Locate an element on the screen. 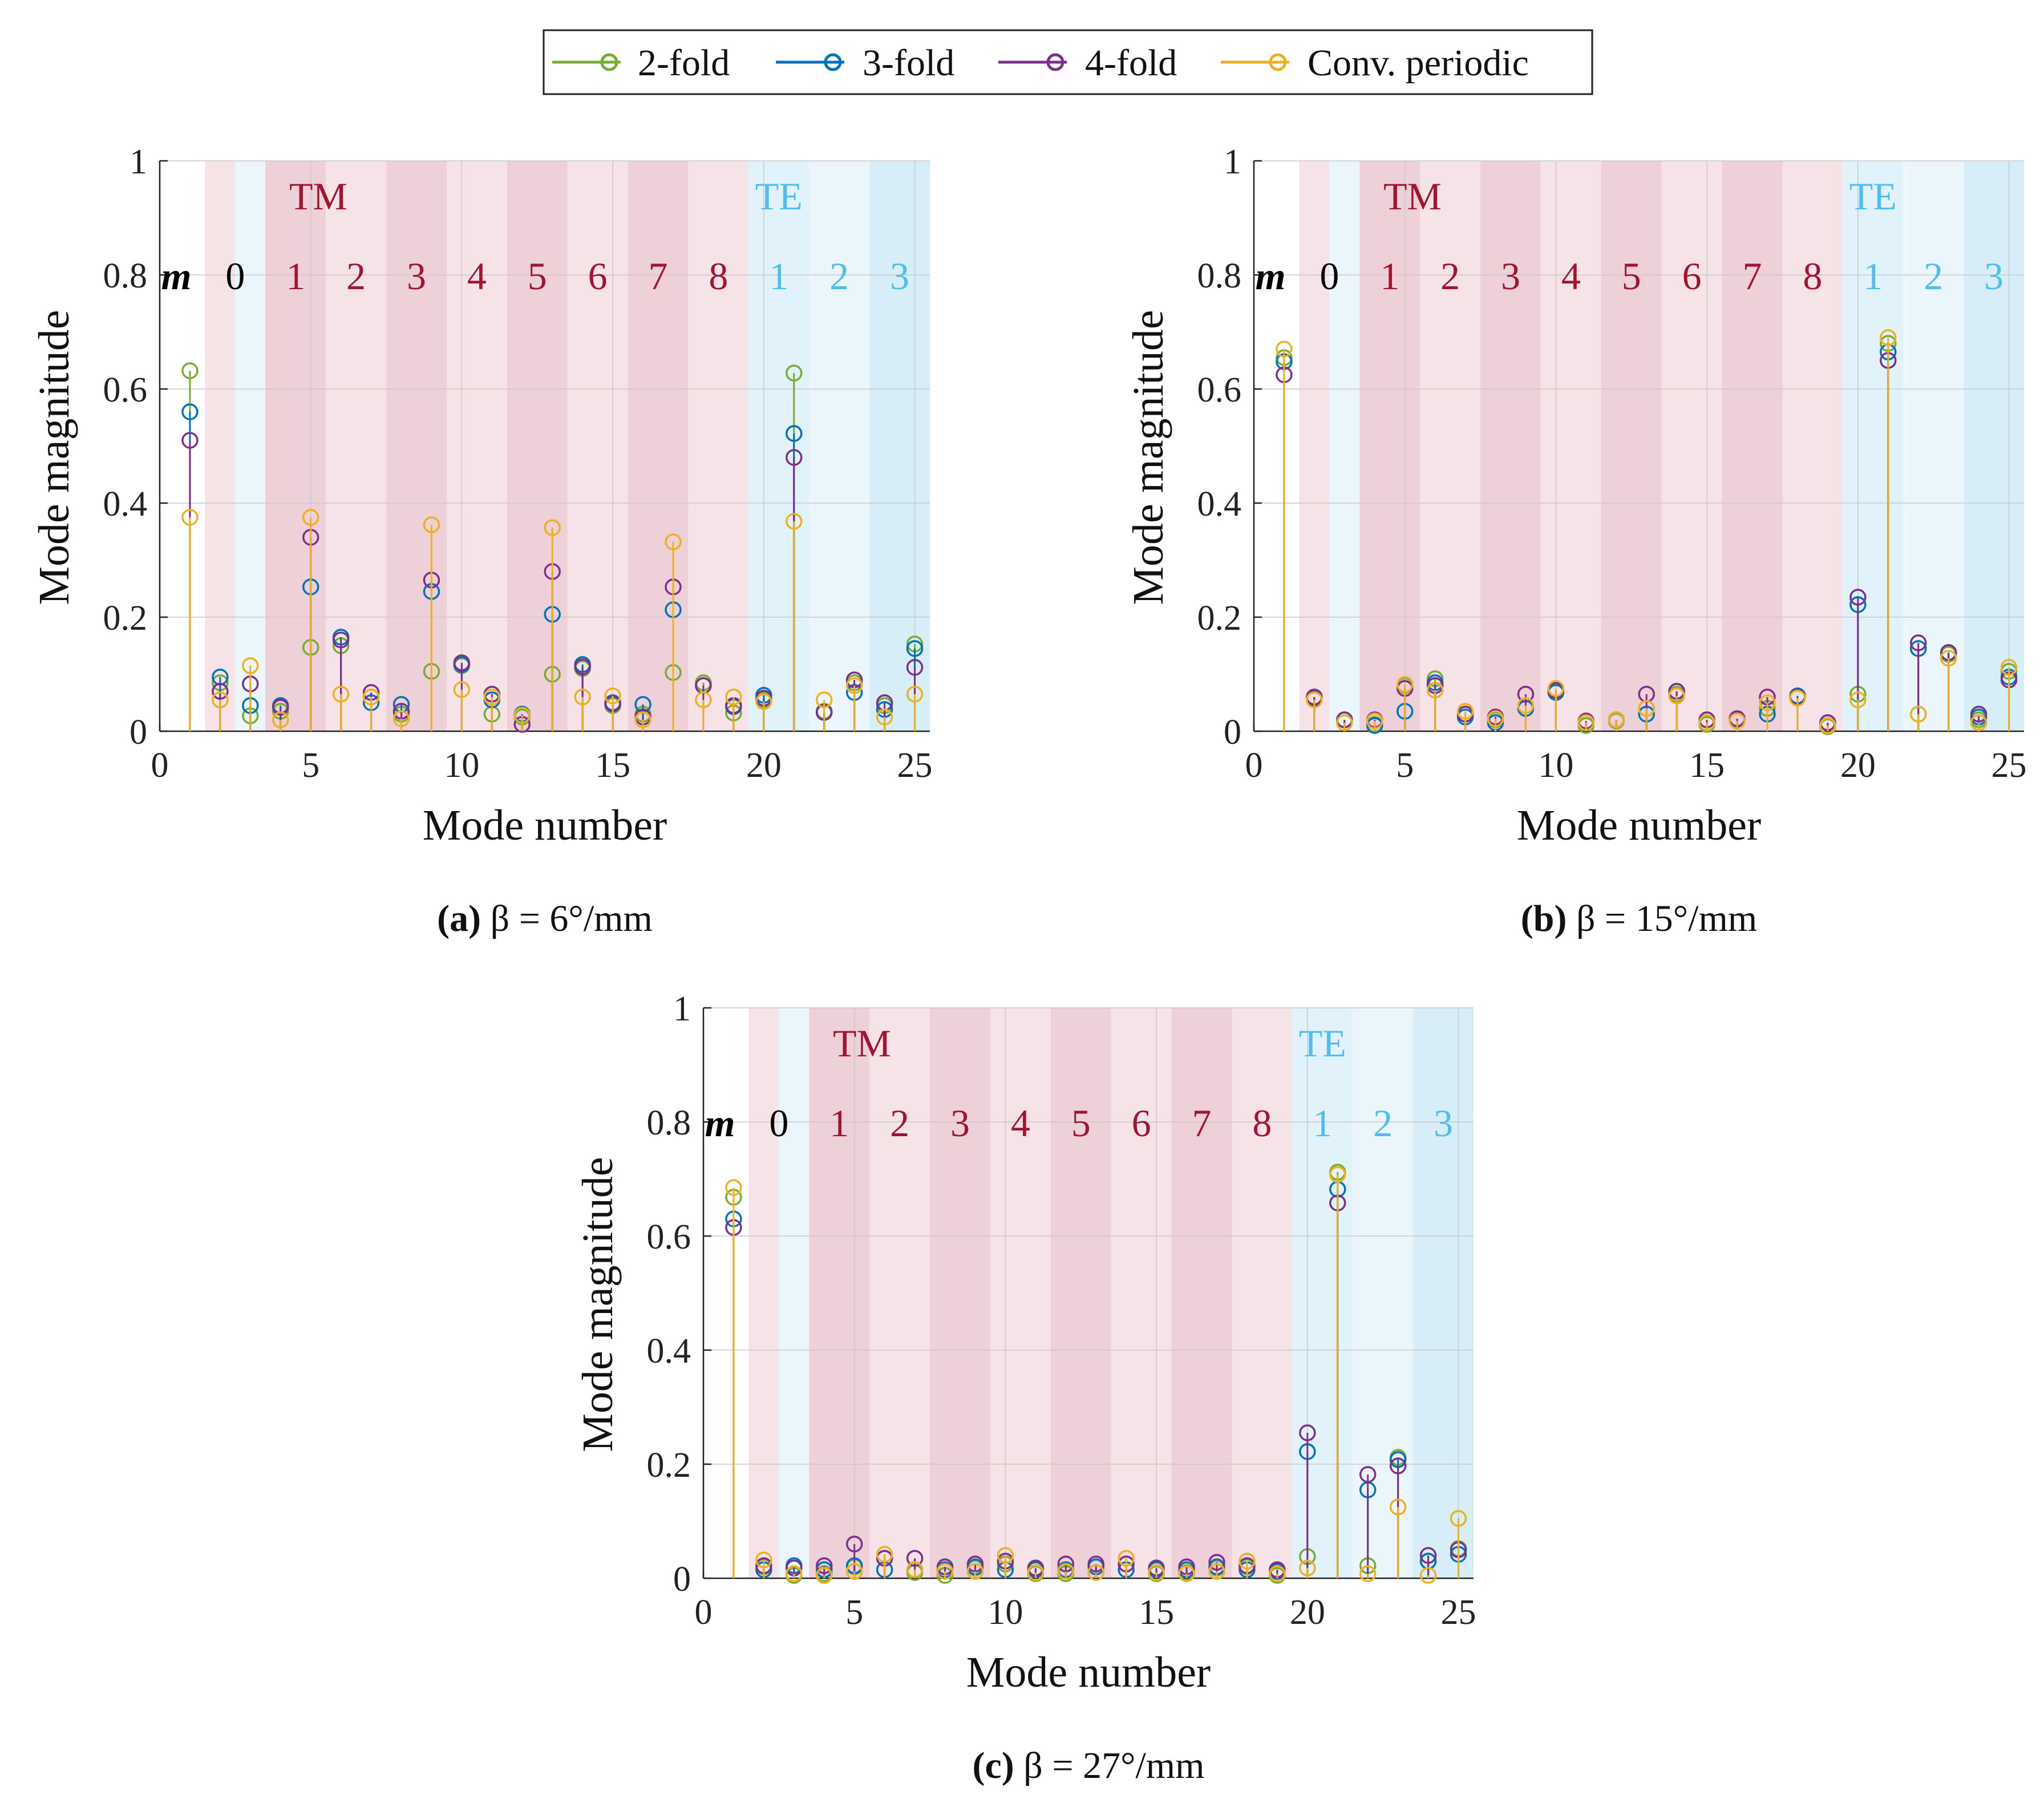  m-label: 5 is located at coordinates (1081, 1123).